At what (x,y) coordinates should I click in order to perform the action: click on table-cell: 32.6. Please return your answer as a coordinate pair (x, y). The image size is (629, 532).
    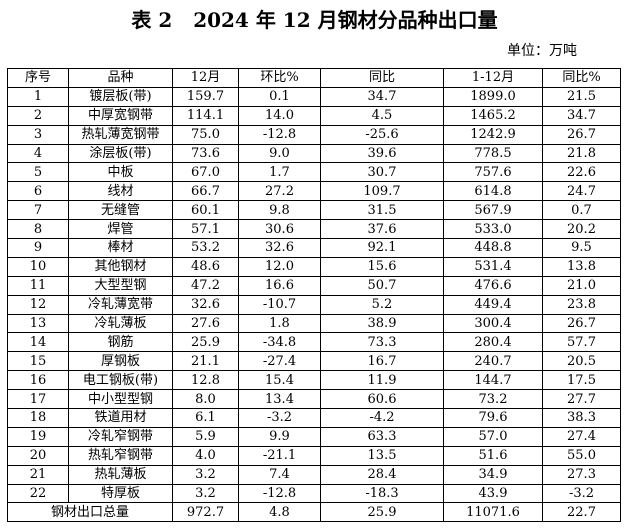
    Looking at the image, I should click on (205, 304).